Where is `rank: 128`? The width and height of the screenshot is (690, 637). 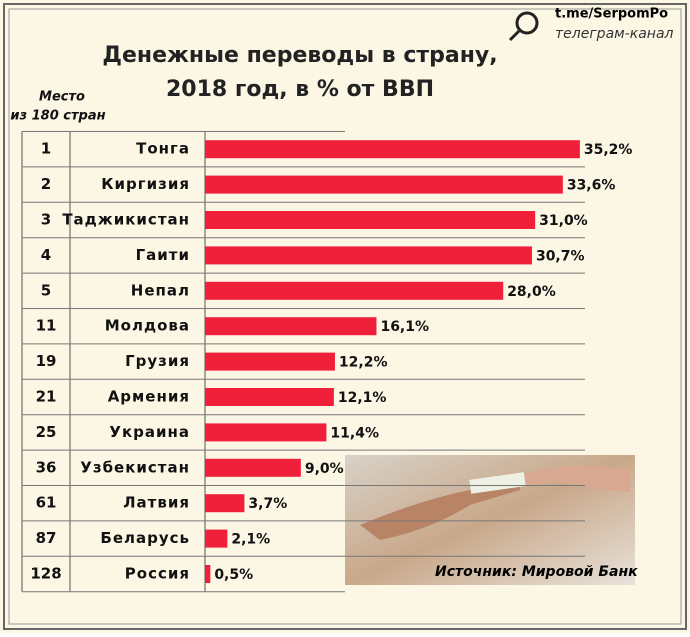 rank: 128 is located at coordinates (45, 574).